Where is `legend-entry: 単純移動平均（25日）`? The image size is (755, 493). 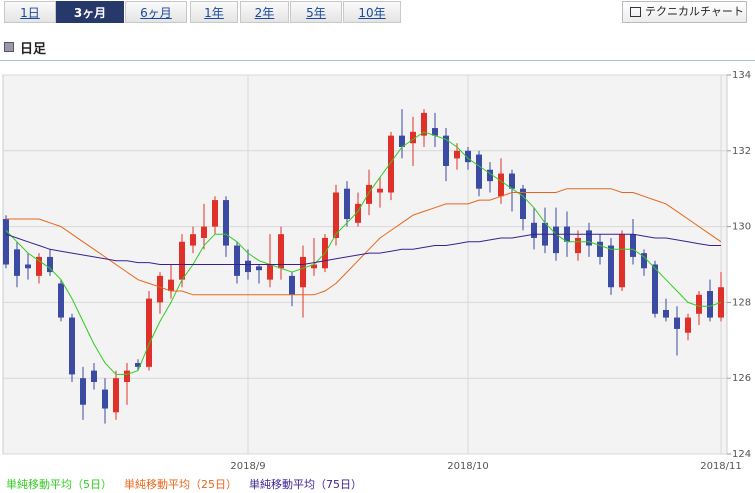
legend-entry: 単純移動平均（25日） is located at coordinates (180, 484).